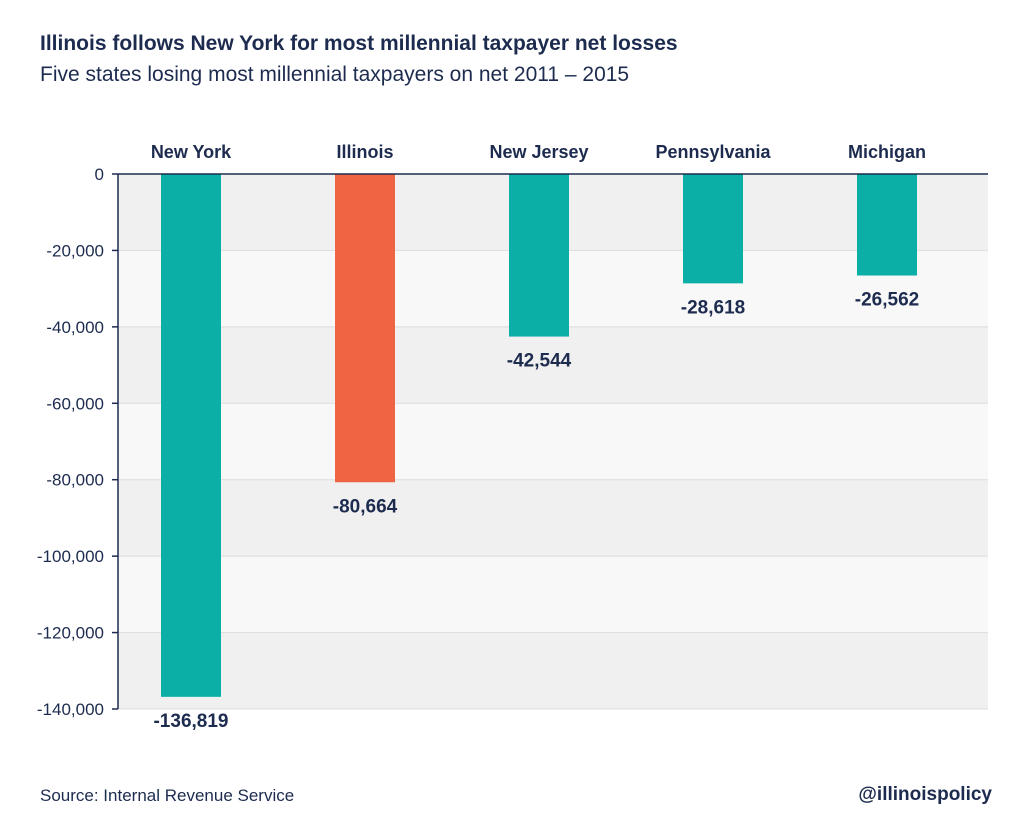 Image resolution: width=1024 pixels, height=830 pixels. I want to click on y-tick-label: -60,000, so click(75, 403).